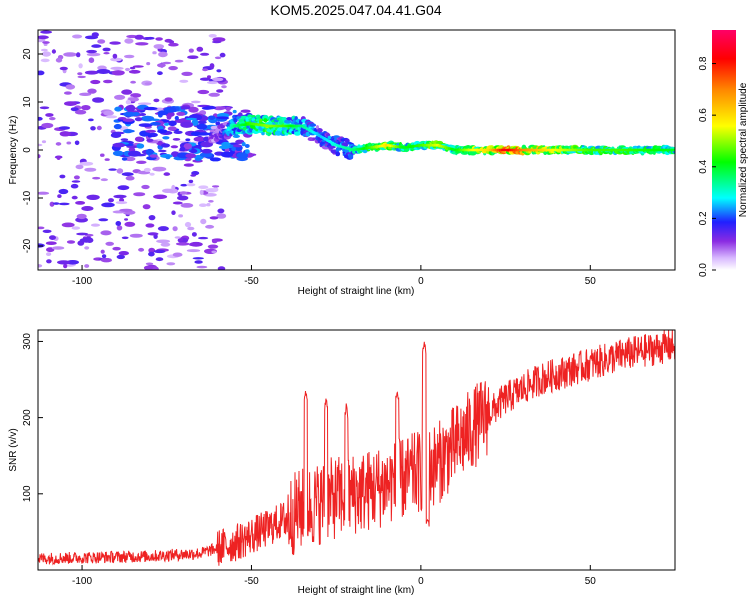 The height and width of the screenshot is (600, 750). What do you see at coordinates (13, 150) in the screenshot?
I see `spectrogram-y-axis-label: Frequency (Hz)` at bounding box center [13, 150].